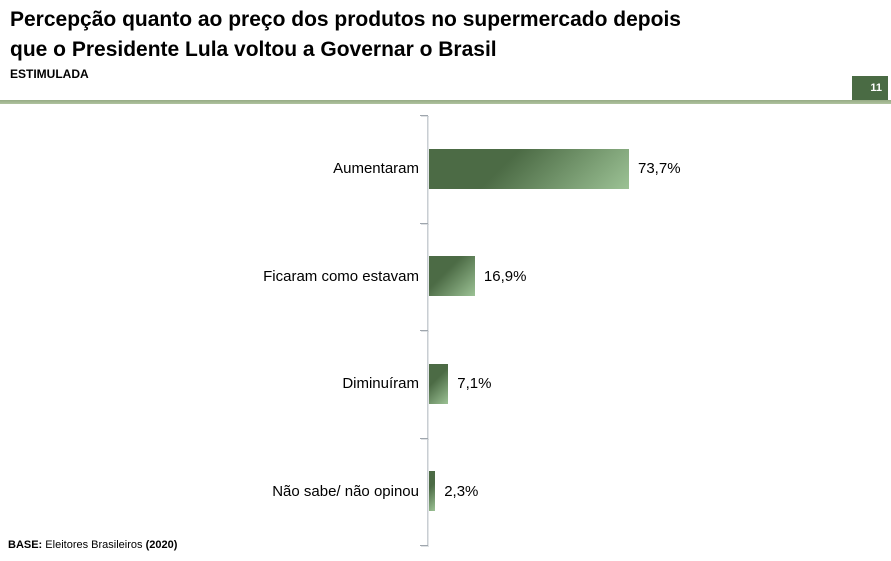 The image size is (891, 561). I want to click on base-note-text: Eleitores Brasileiros, so click(94, 545).